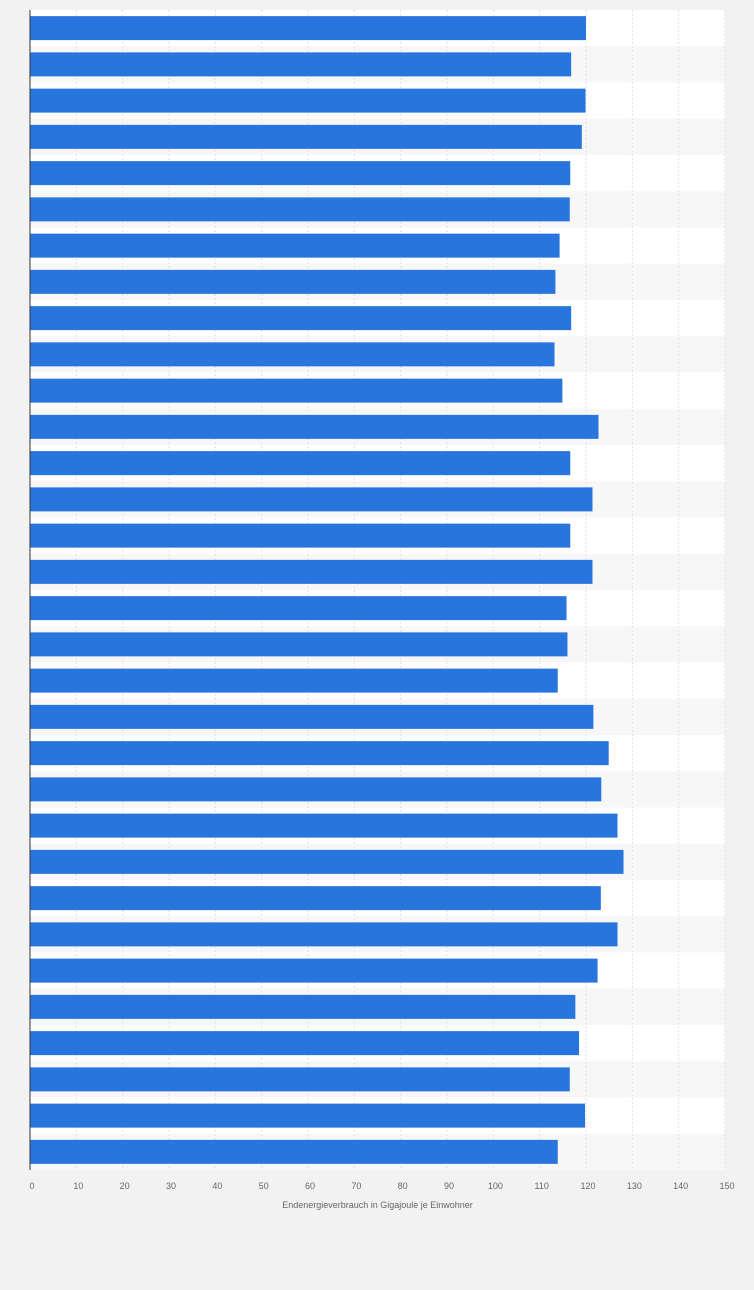  Describe the element at coordinates (495, 1186) in the screenshot. I see `x-tick-label: 100` at that location.